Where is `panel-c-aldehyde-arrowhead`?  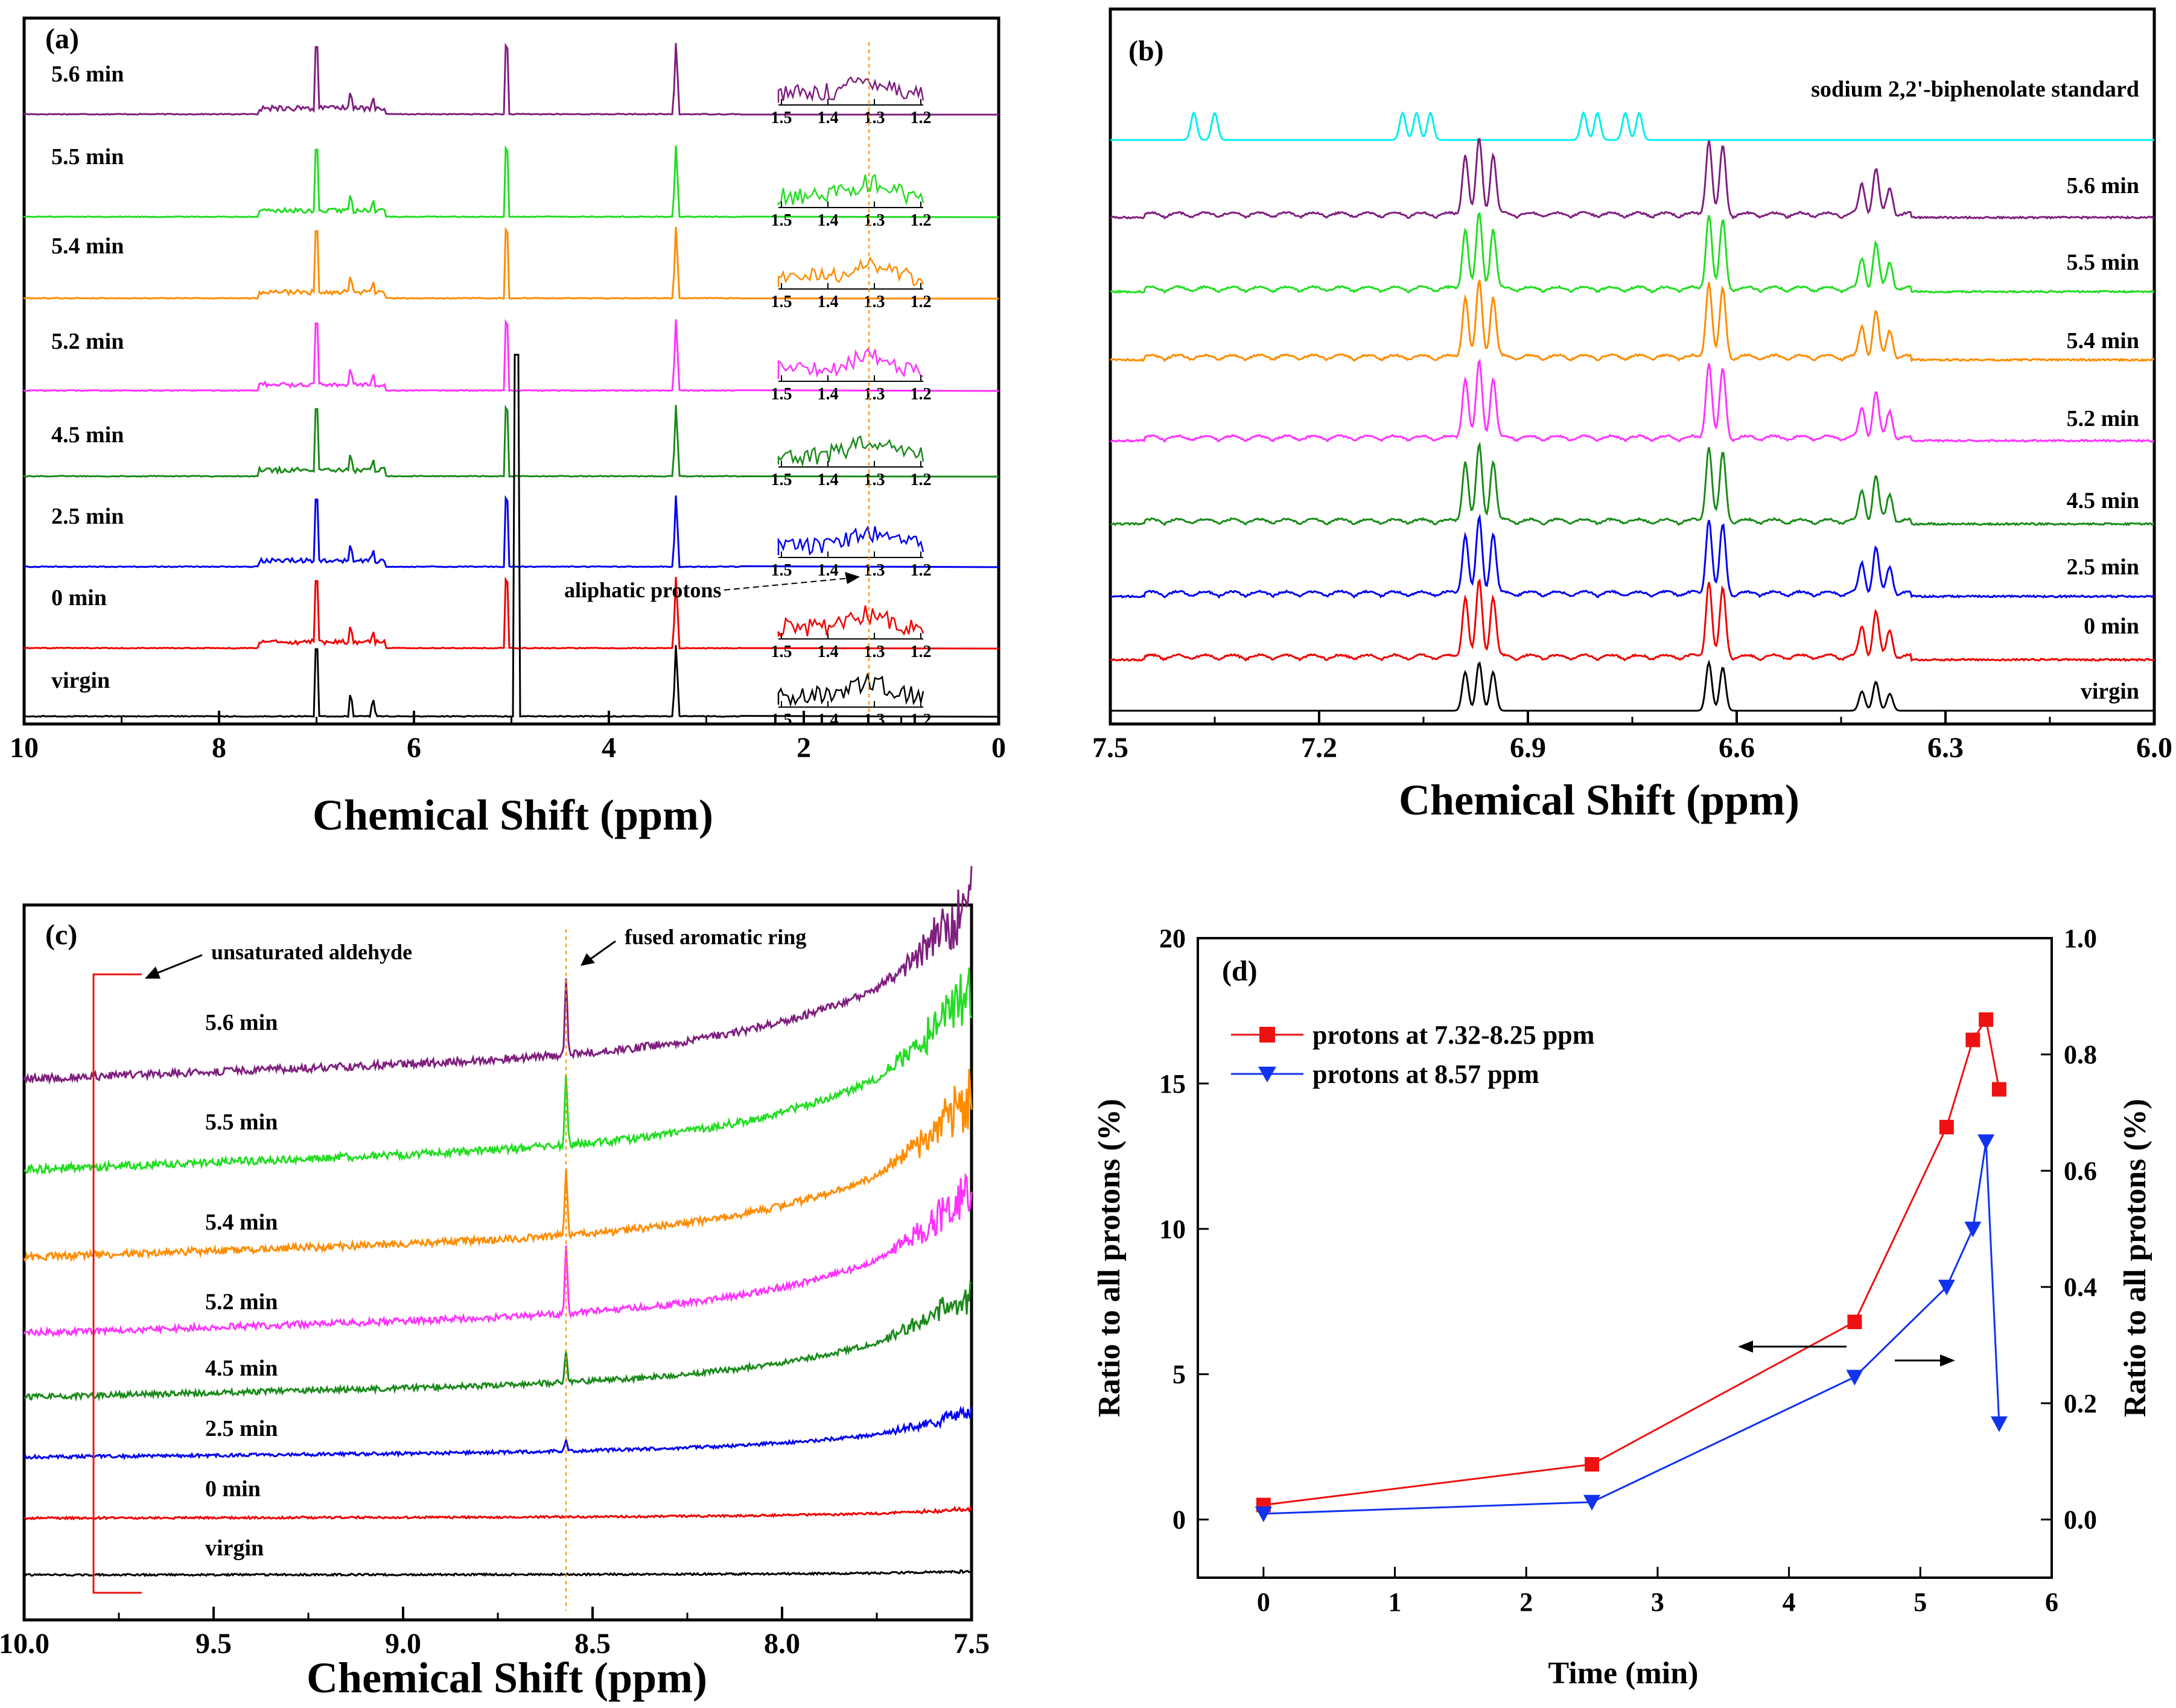
panel-c-aldehyde-arrowhead is located at coordinates (153, 973).